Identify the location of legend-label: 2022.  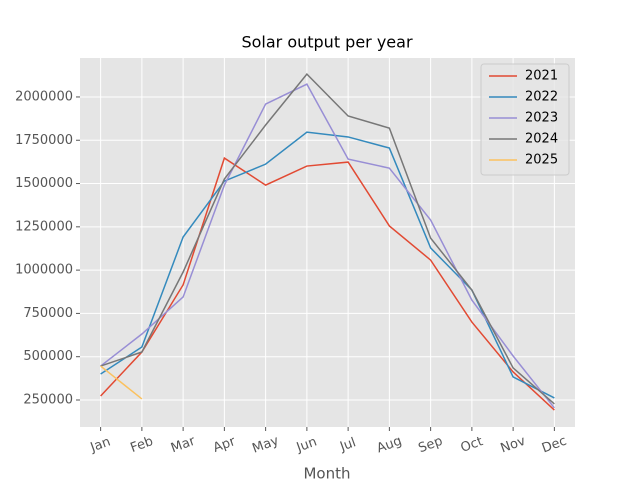
(541, 97).